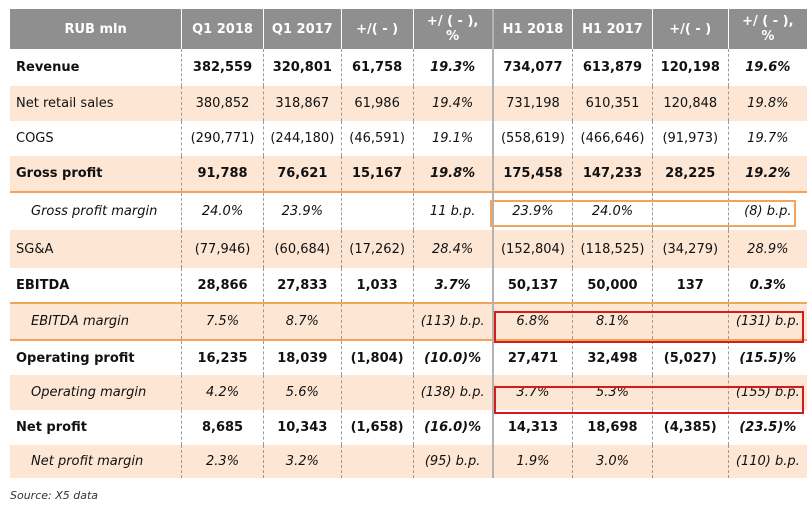 The height and width of the screenshot is (506, 807). I want to click on table-cell: (1,804), so click(376, 357).